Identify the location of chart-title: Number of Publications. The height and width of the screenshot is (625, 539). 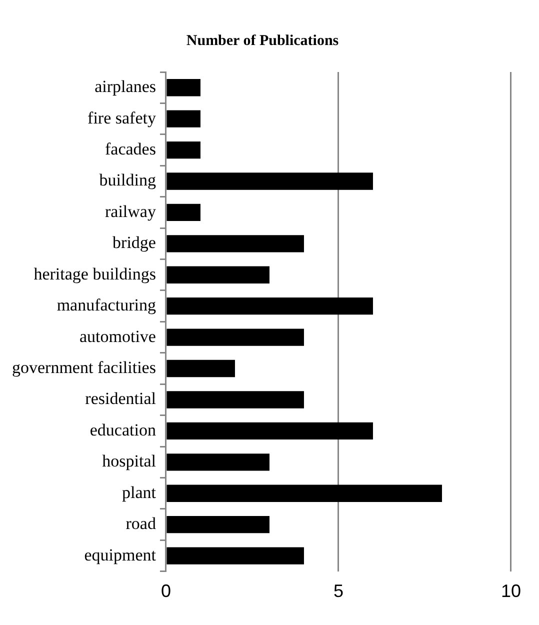
(262, 40).